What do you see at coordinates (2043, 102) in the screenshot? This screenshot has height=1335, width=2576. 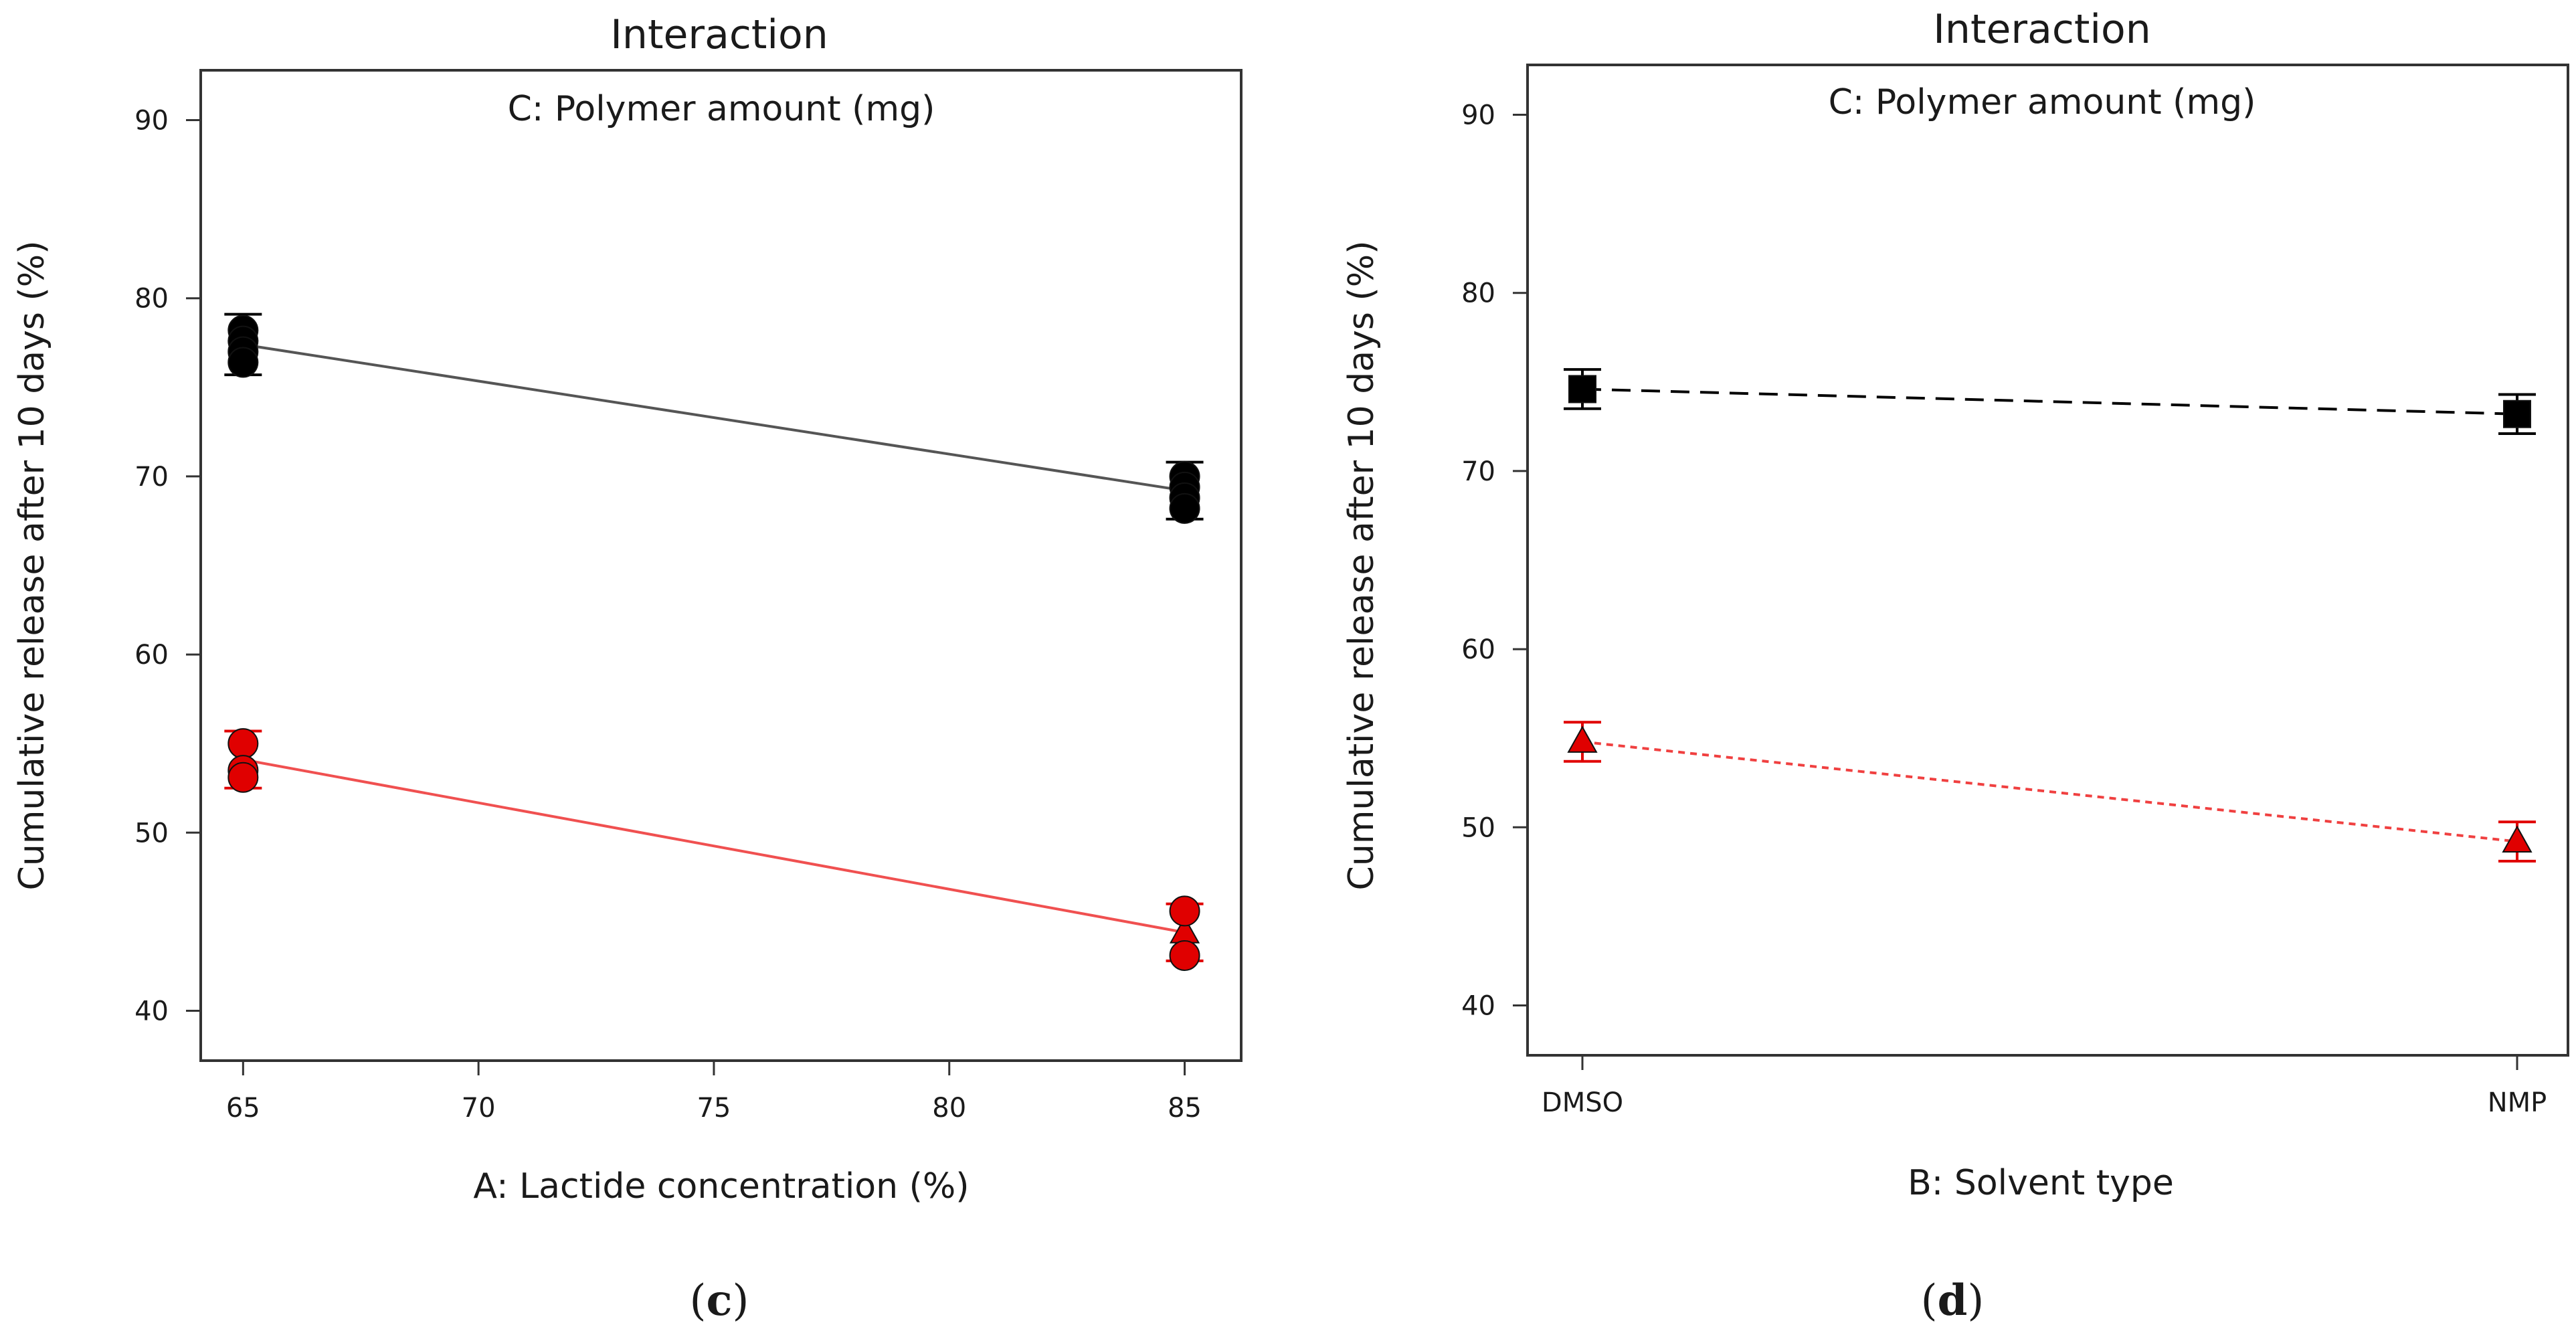 I see `panel-d-subtitle: C: Polymer amount (mg)` at bounding box center [2043, 102].